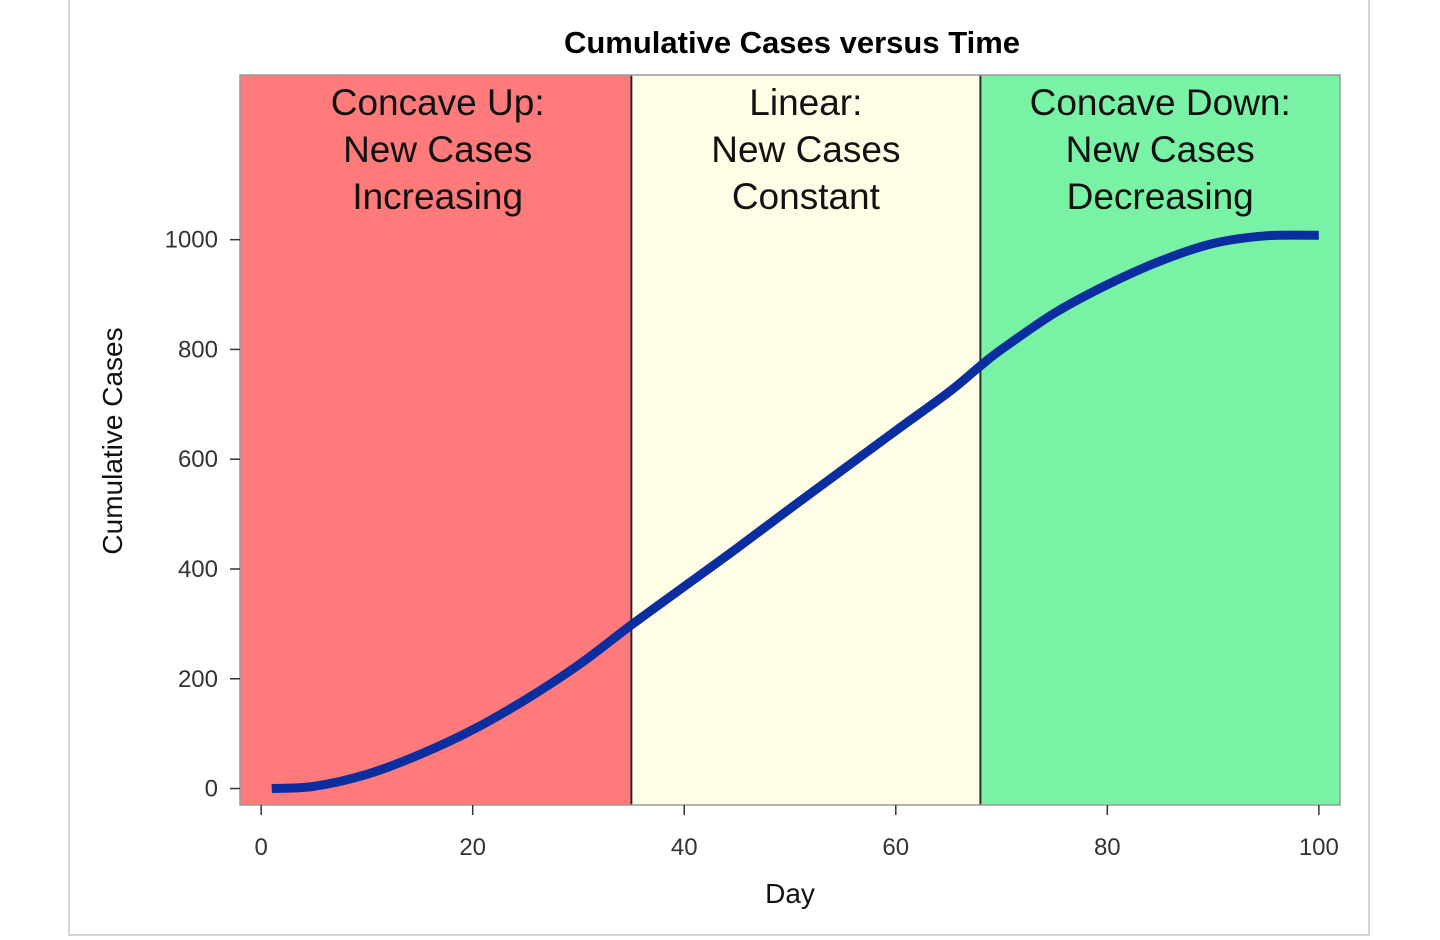  What do you see at coordinates (438, 102) in the screenshot?
I see `region-0-label-line-0: Concave Up:` at bounding box center [438, 102].